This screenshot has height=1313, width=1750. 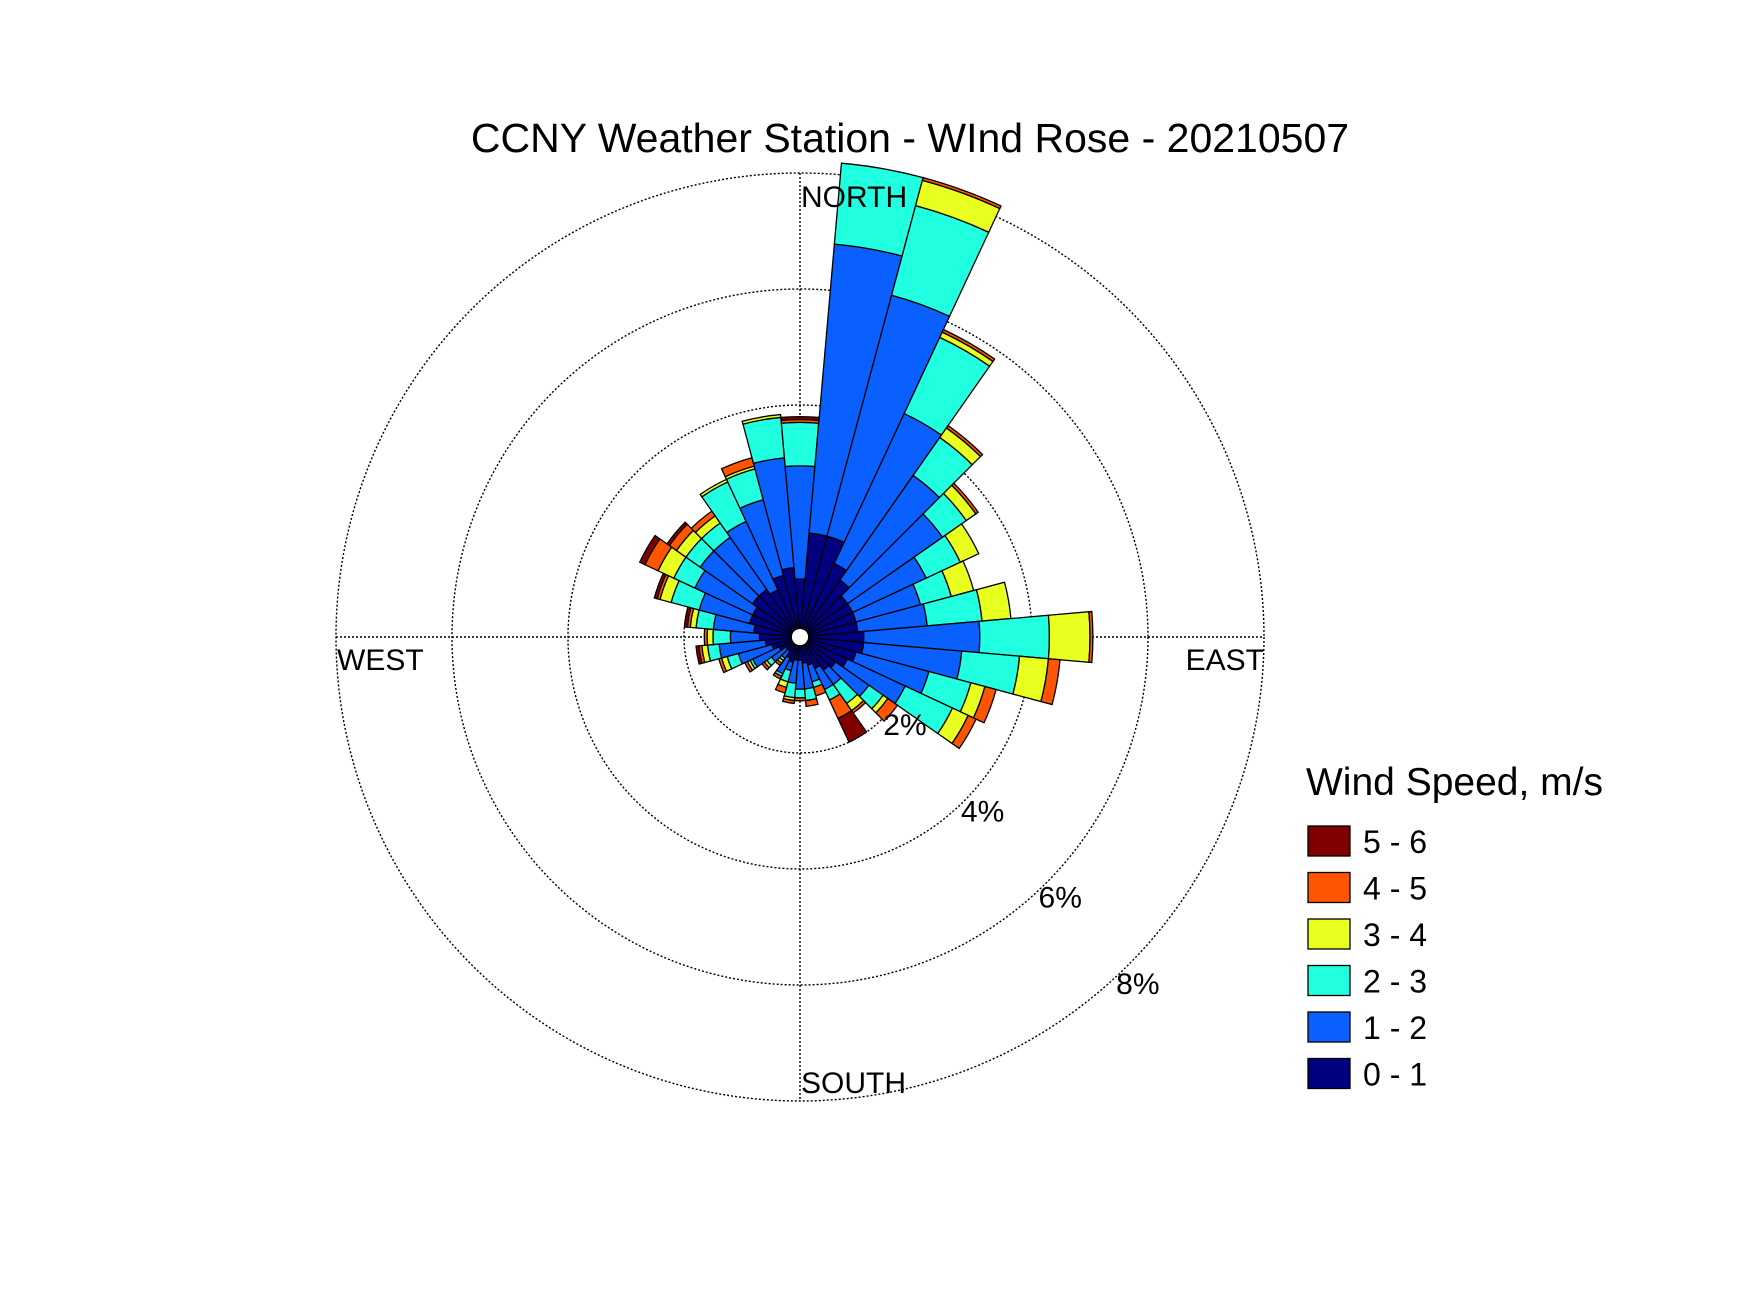 I want to click on legend-label-4: 1 - 2, so click(x=1395, y=1028).